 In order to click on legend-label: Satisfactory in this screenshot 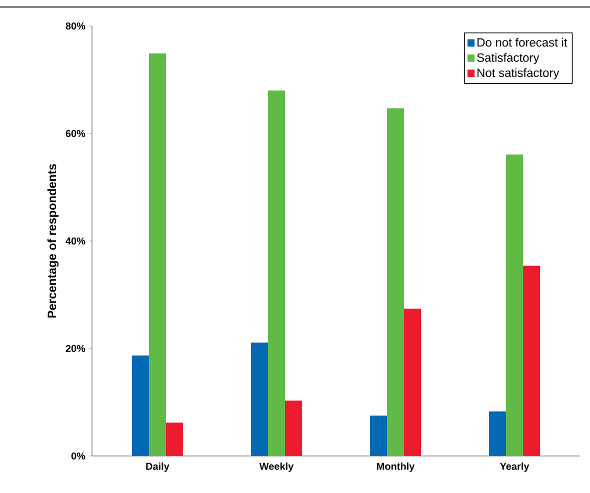, I will do `click(508, 58)`.